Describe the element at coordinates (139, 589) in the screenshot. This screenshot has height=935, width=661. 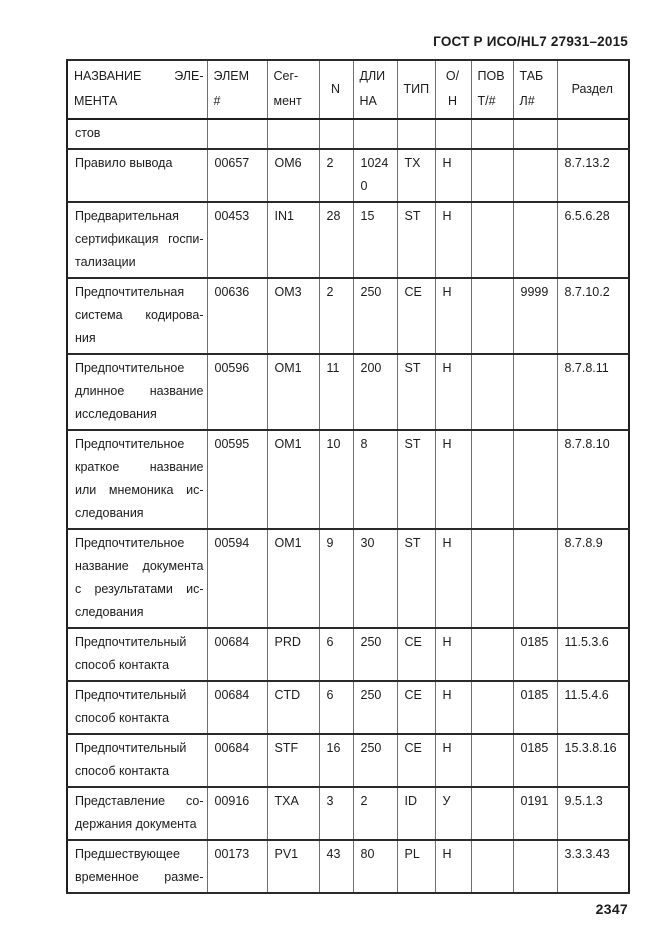
I see `cell-text-line: с результатами ис-` at that location.